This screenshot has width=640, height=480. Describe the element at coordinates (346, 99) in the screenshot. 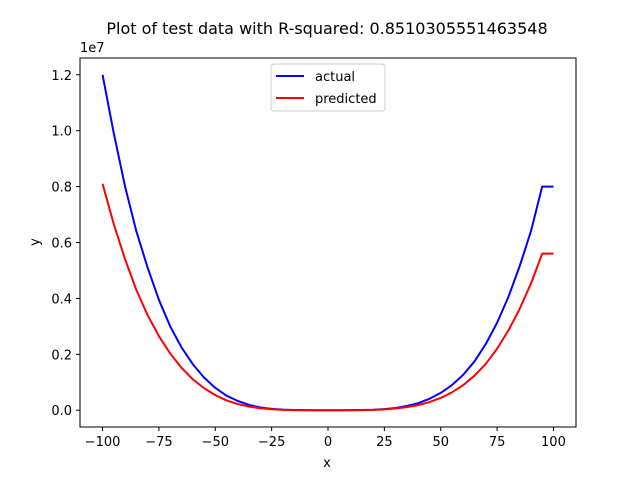

I see `legend-label-predicted: predicted` at that location.